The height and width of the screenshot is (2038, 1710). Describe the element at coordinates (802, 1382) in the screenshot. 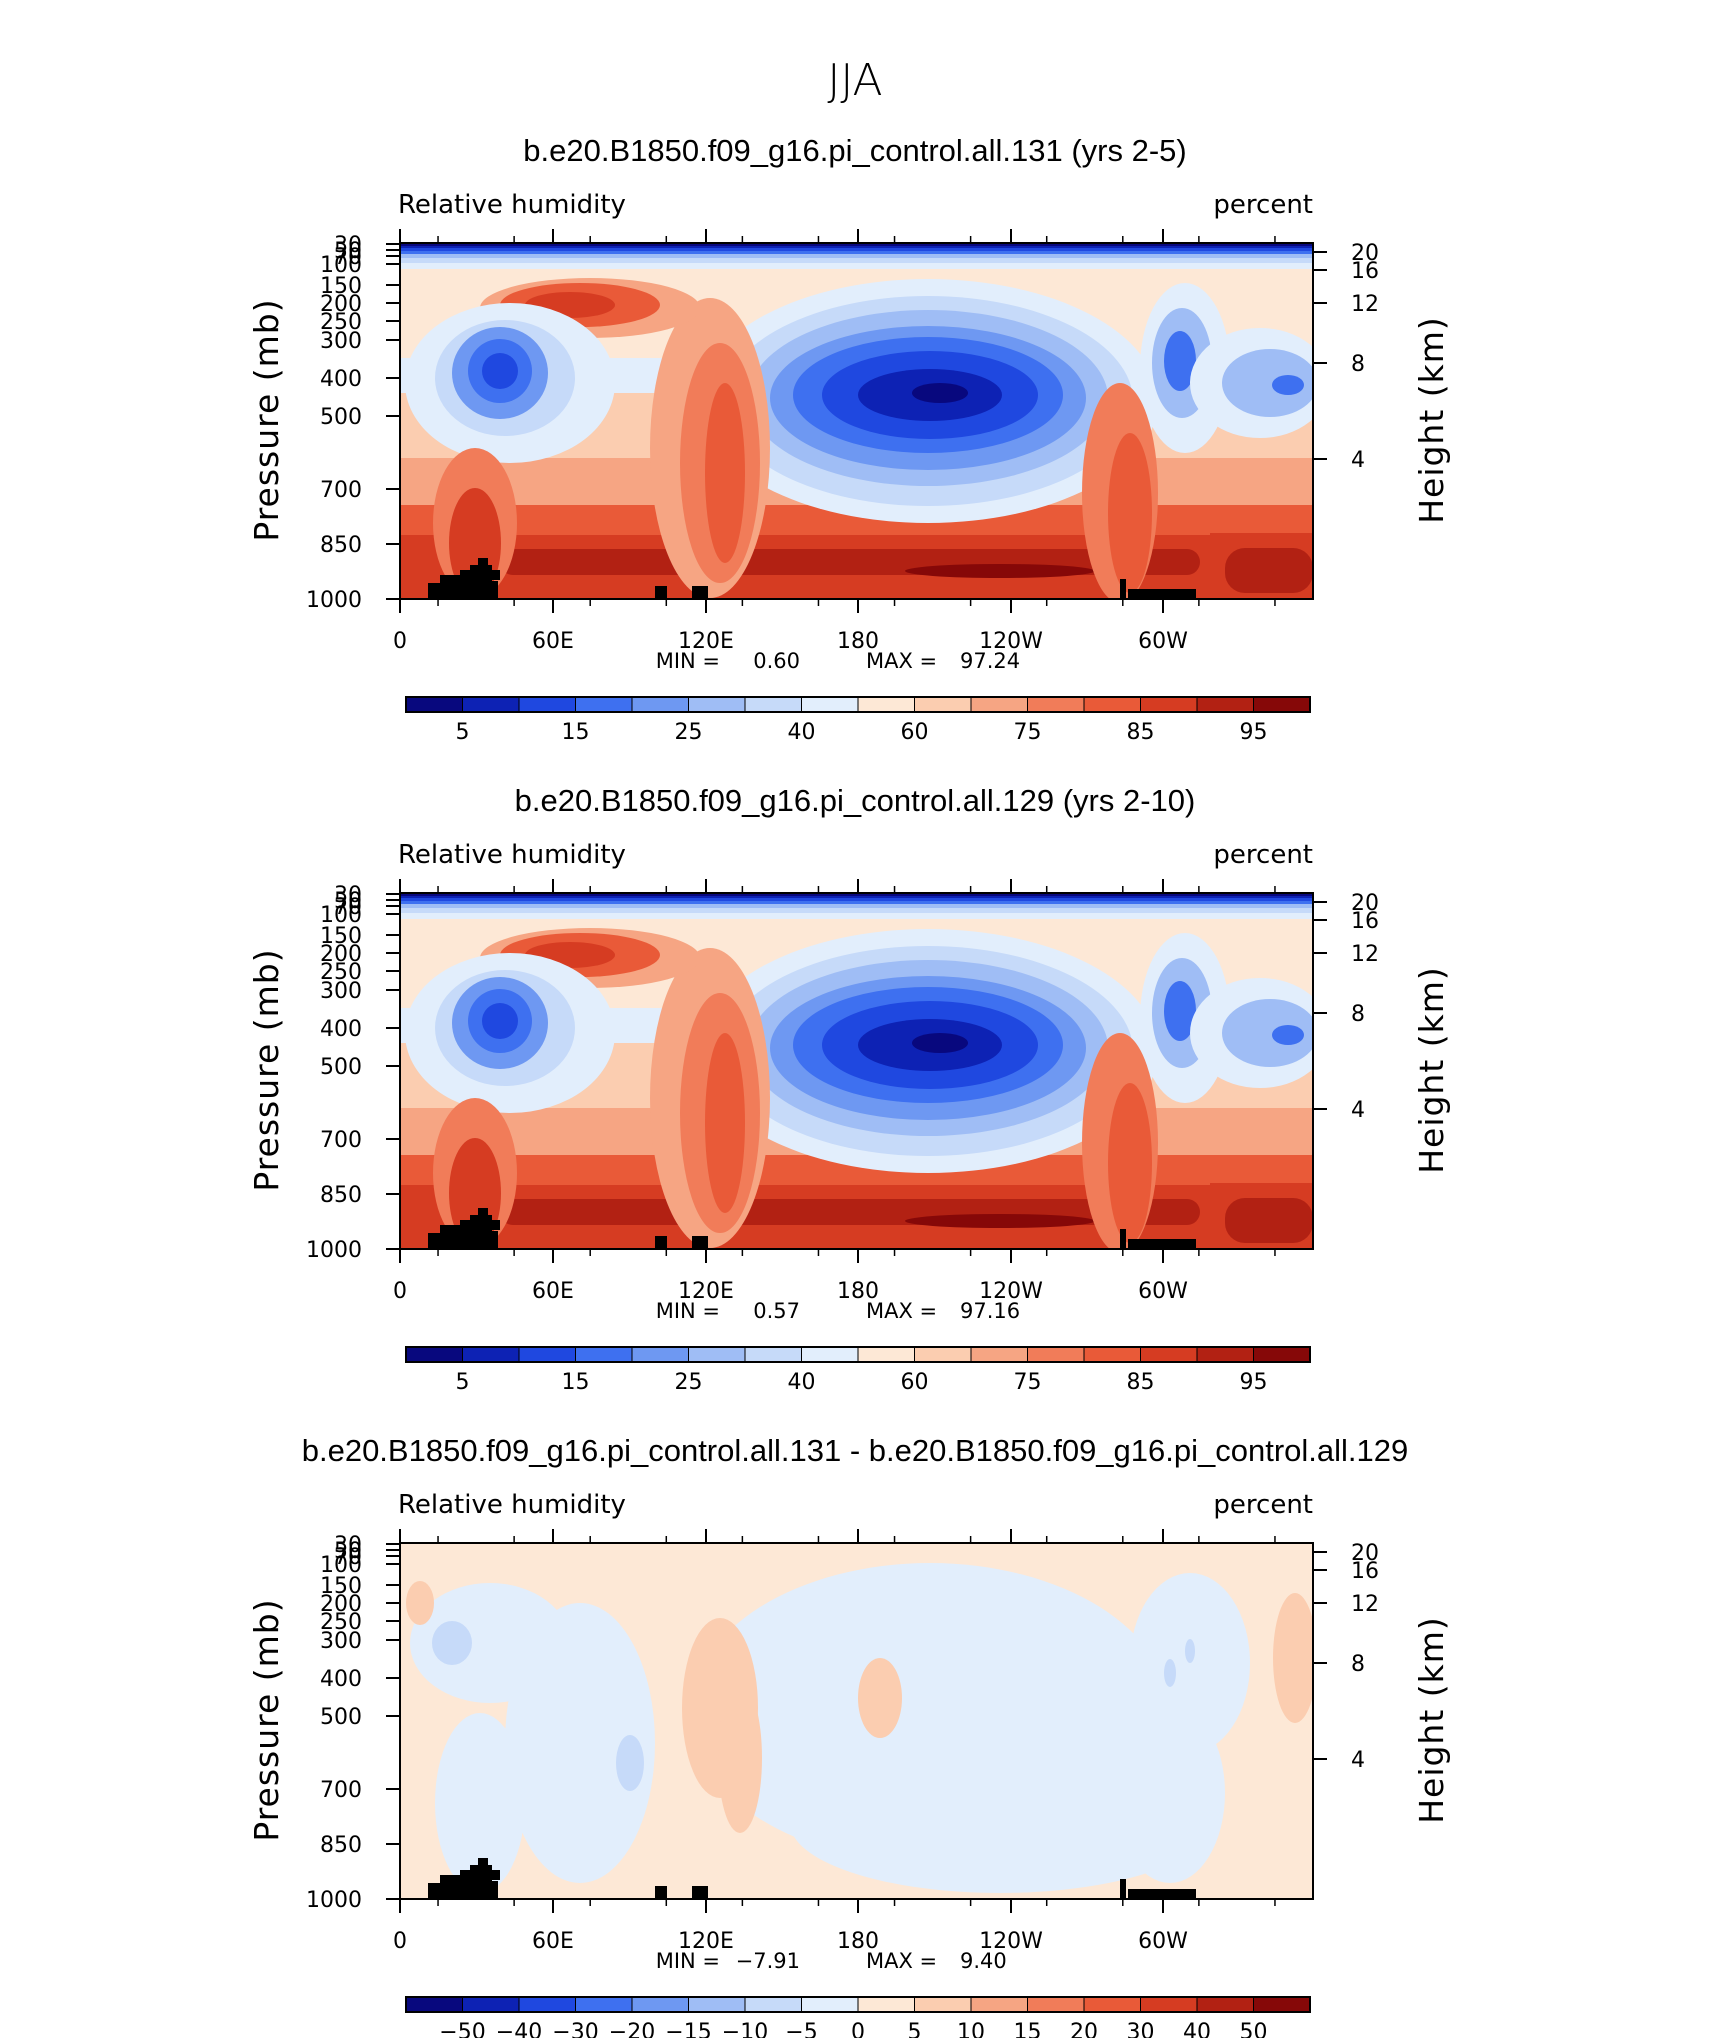

I see `colorbar-label: 40` at that location.